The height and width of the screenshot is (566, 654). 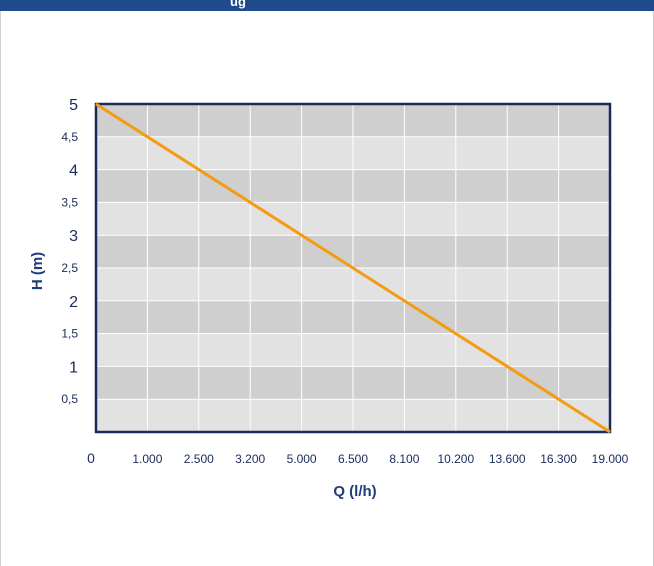 I want to click on x-tick-label: 2.500, so click(x=199, y=459).